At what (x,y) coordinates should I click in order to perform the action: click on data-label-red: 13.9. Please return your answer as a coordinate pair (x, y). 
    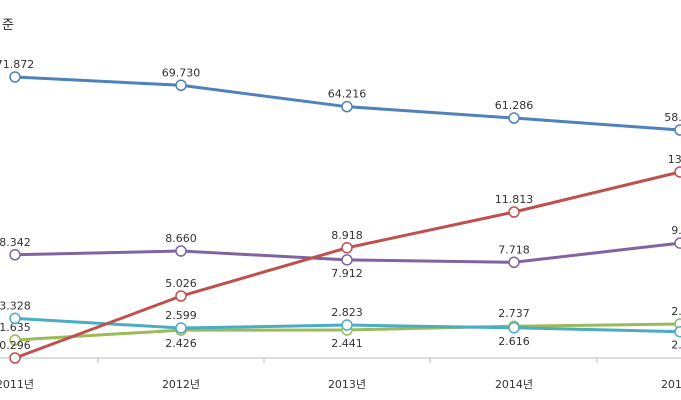
    Looking at the image, I should click on (674, 159).